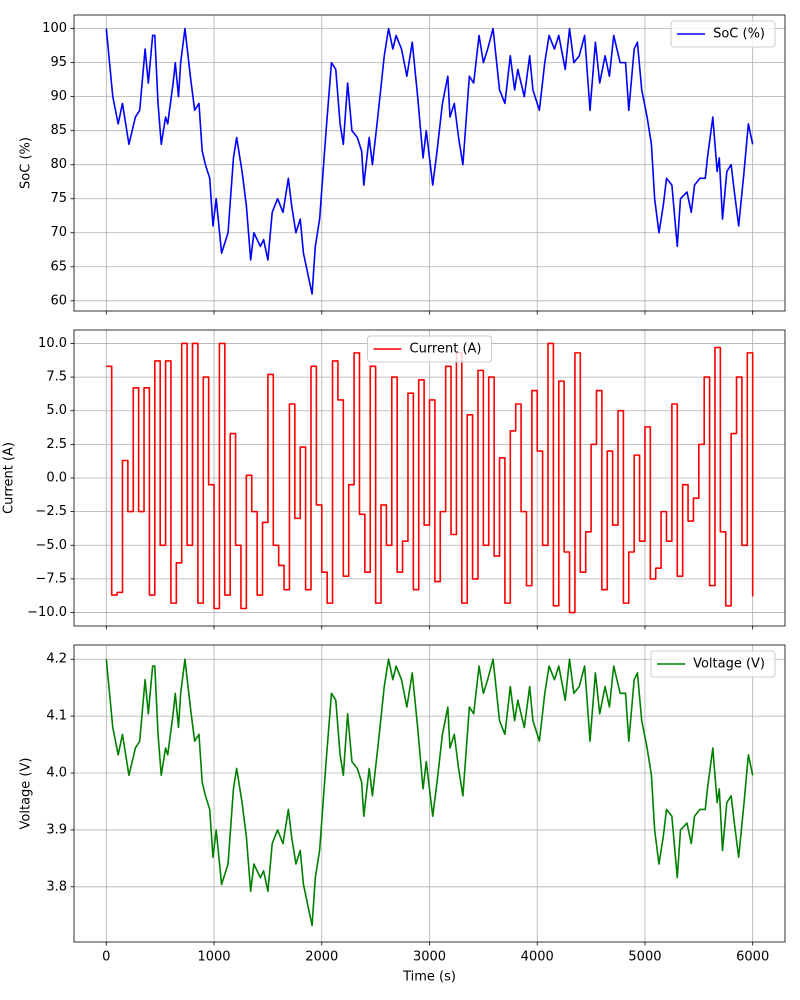  Describe the element at coordinates (26, 163) in the screenshot. I see `y-axis-label: SoC (%)` at that location.